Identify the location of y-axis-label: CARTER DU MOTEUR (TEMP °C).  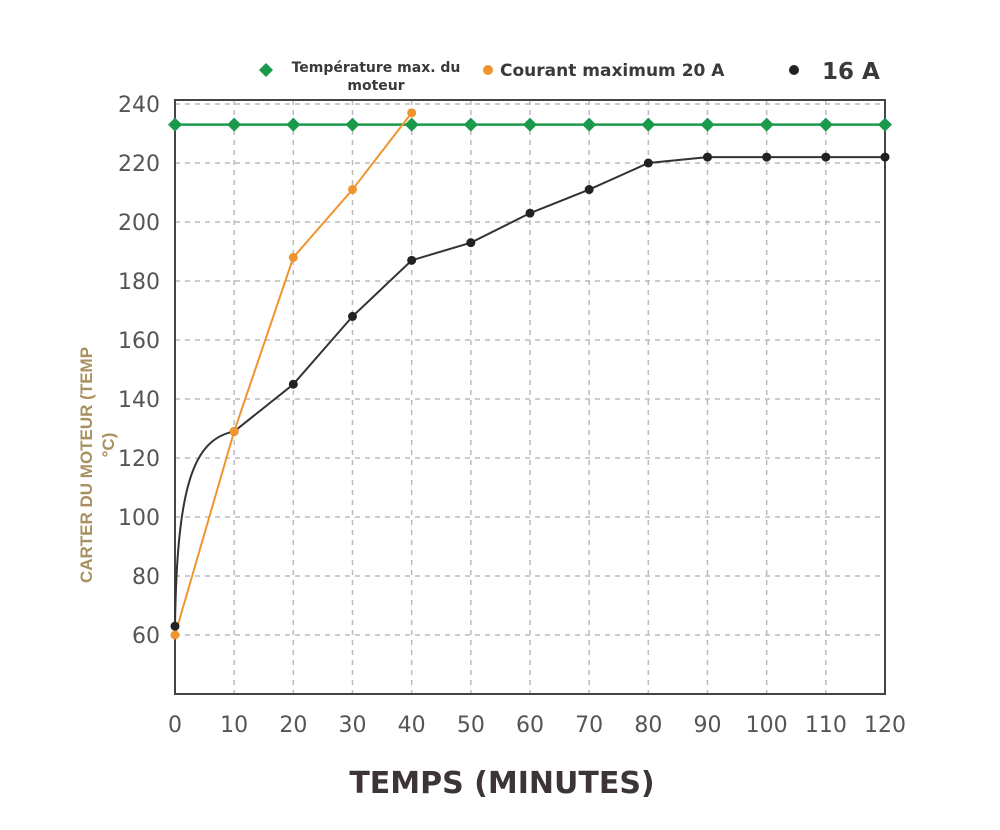
(97, 465).